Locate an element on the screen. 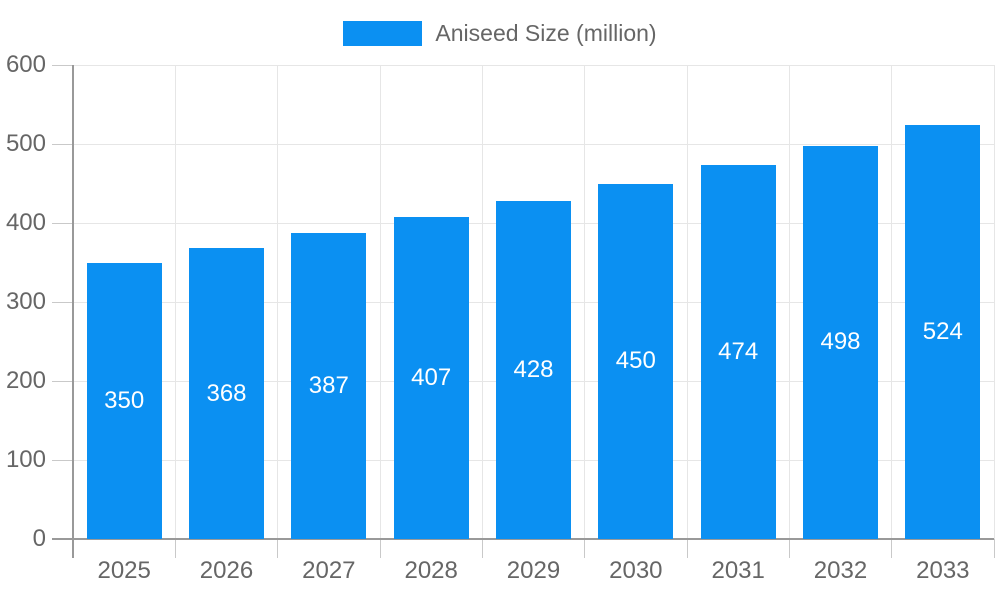 The height and width of the screenshot is (600, 1000). y-axis-line is located at coordinates (73, 311).